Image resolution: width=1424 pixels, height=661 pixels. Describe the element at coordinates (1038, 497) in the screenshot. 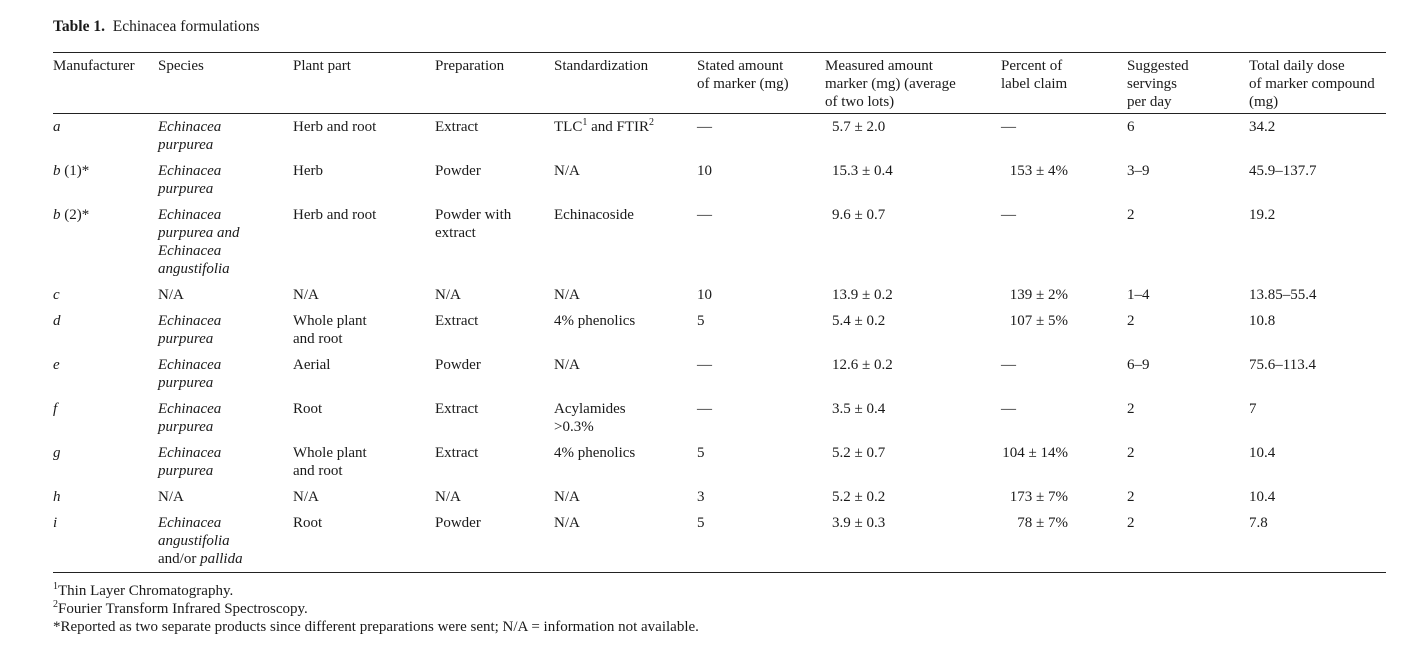

I see `cell-percent-label-claim: 173 ± 7%` at that location.